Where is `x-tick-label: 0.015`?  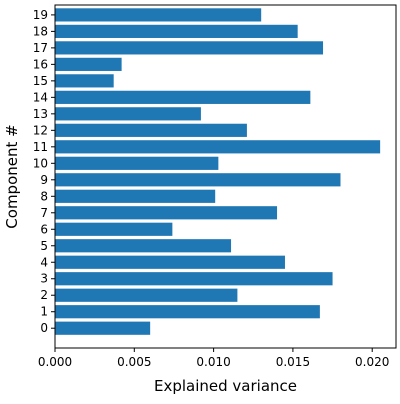 x-tick-label: 0.015 is located at coordinates (293, 362).